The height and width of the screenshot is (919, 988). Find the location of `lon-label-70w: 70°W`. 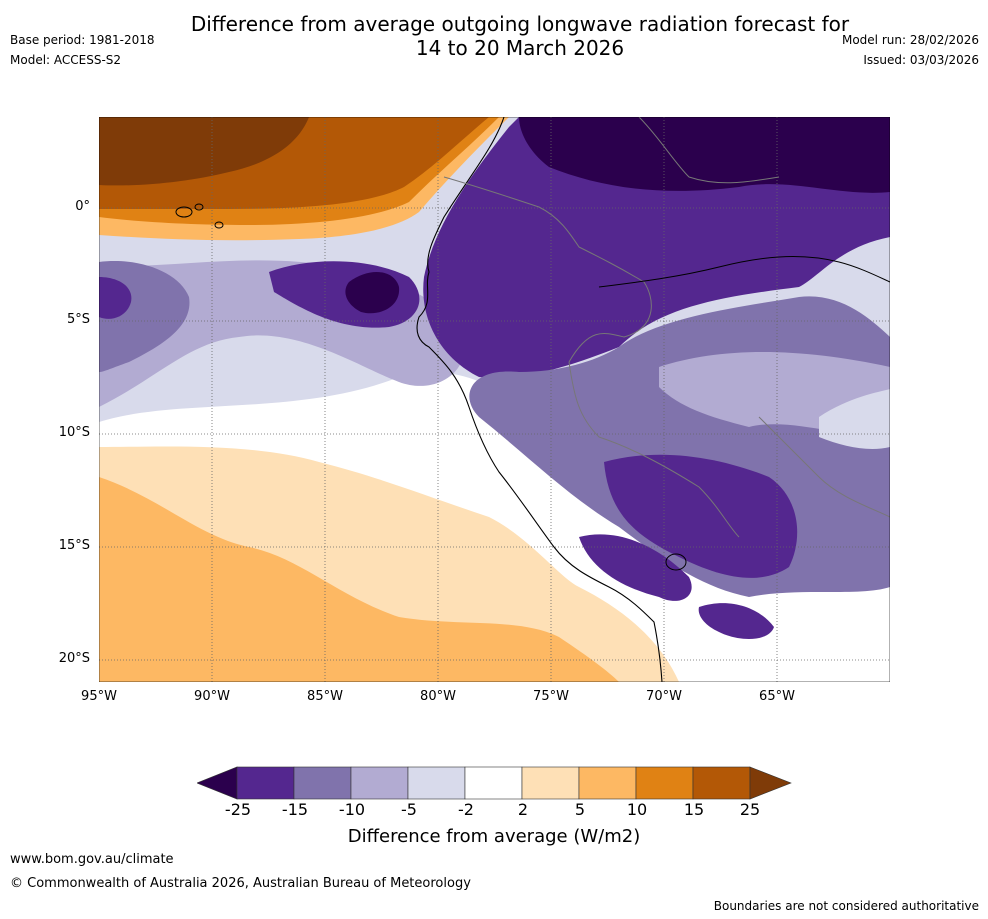

lon-label-70w: 70°W is located at coordinates (664, 696).